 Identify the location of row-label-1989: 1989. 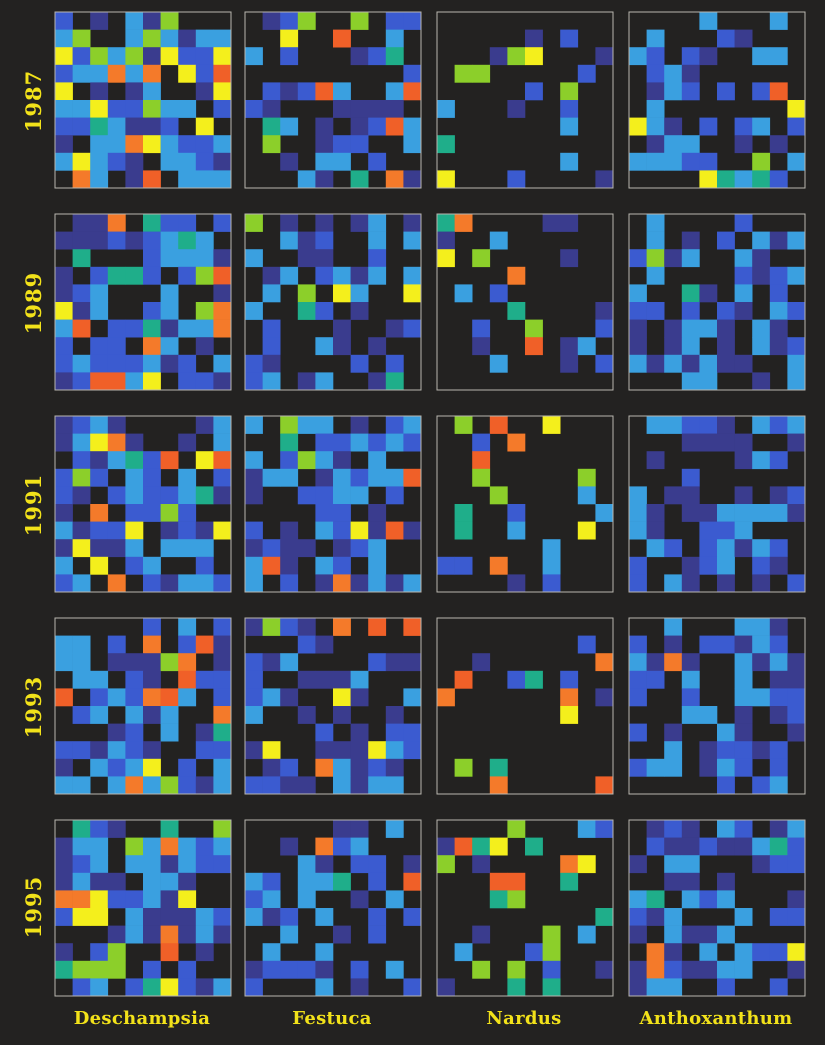
(33, 303).